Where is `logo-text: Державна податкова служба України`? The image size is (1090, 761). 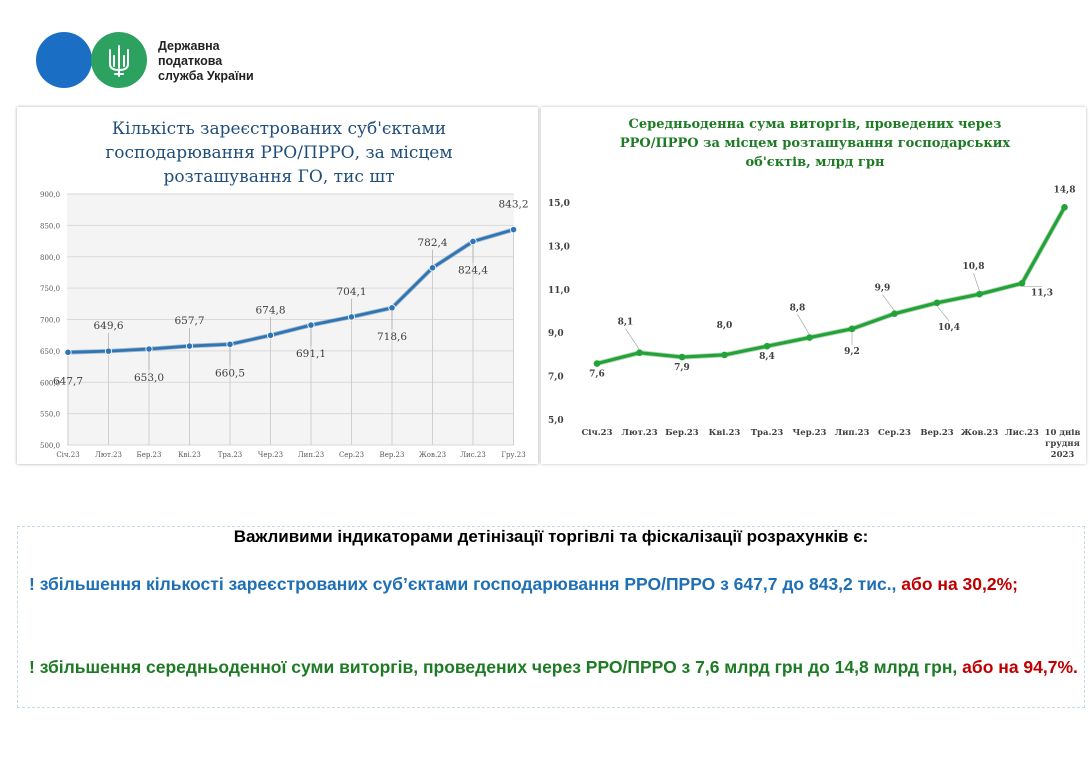
logo-text: Державна податкова служба України is located at coordinates (206, 61).